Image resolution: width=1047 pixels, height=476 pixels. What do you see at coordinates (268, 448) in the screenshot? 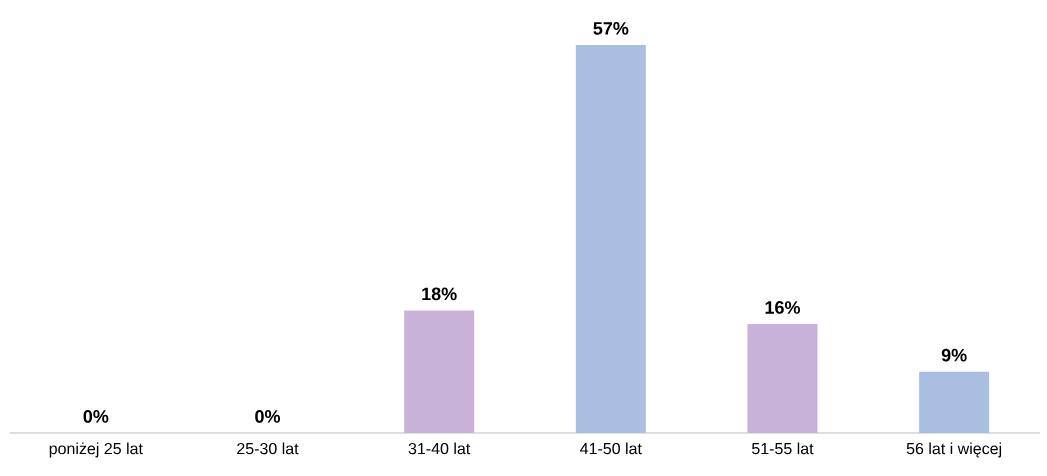
I see `x-tick-label: 25-30 lat` at bounding box center [268, 448].